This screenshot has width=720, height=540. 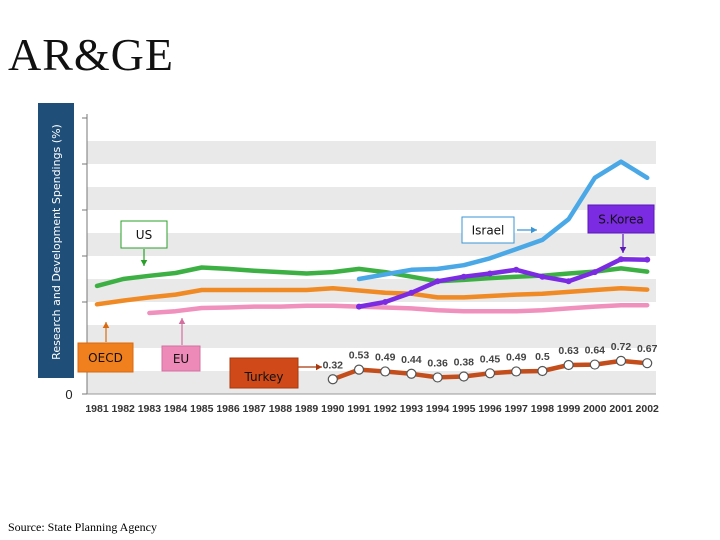 I want to click on x-tick-label: 1991, so click(x=359, y=409).